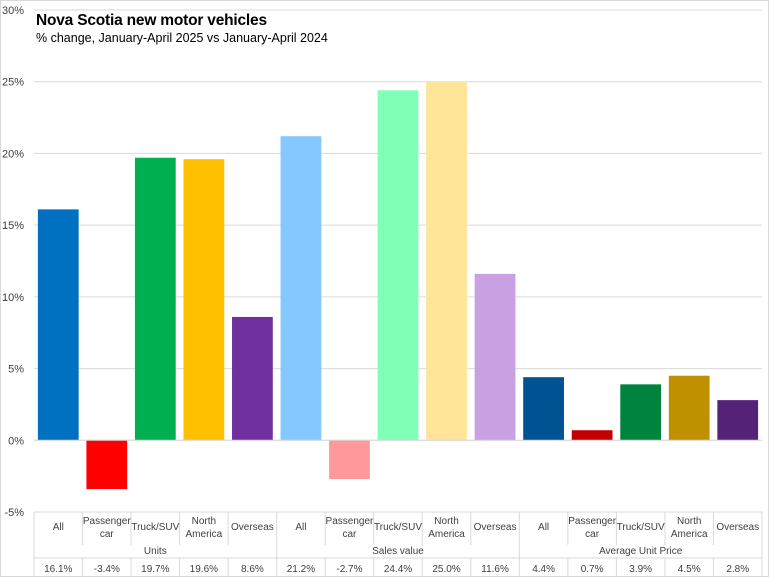 Image resolution: width=769 pixels, height=577 pixels. Describe the element at coordinates (107, 569) in the screenshot. I see `data-label: -3.4%` at that location.